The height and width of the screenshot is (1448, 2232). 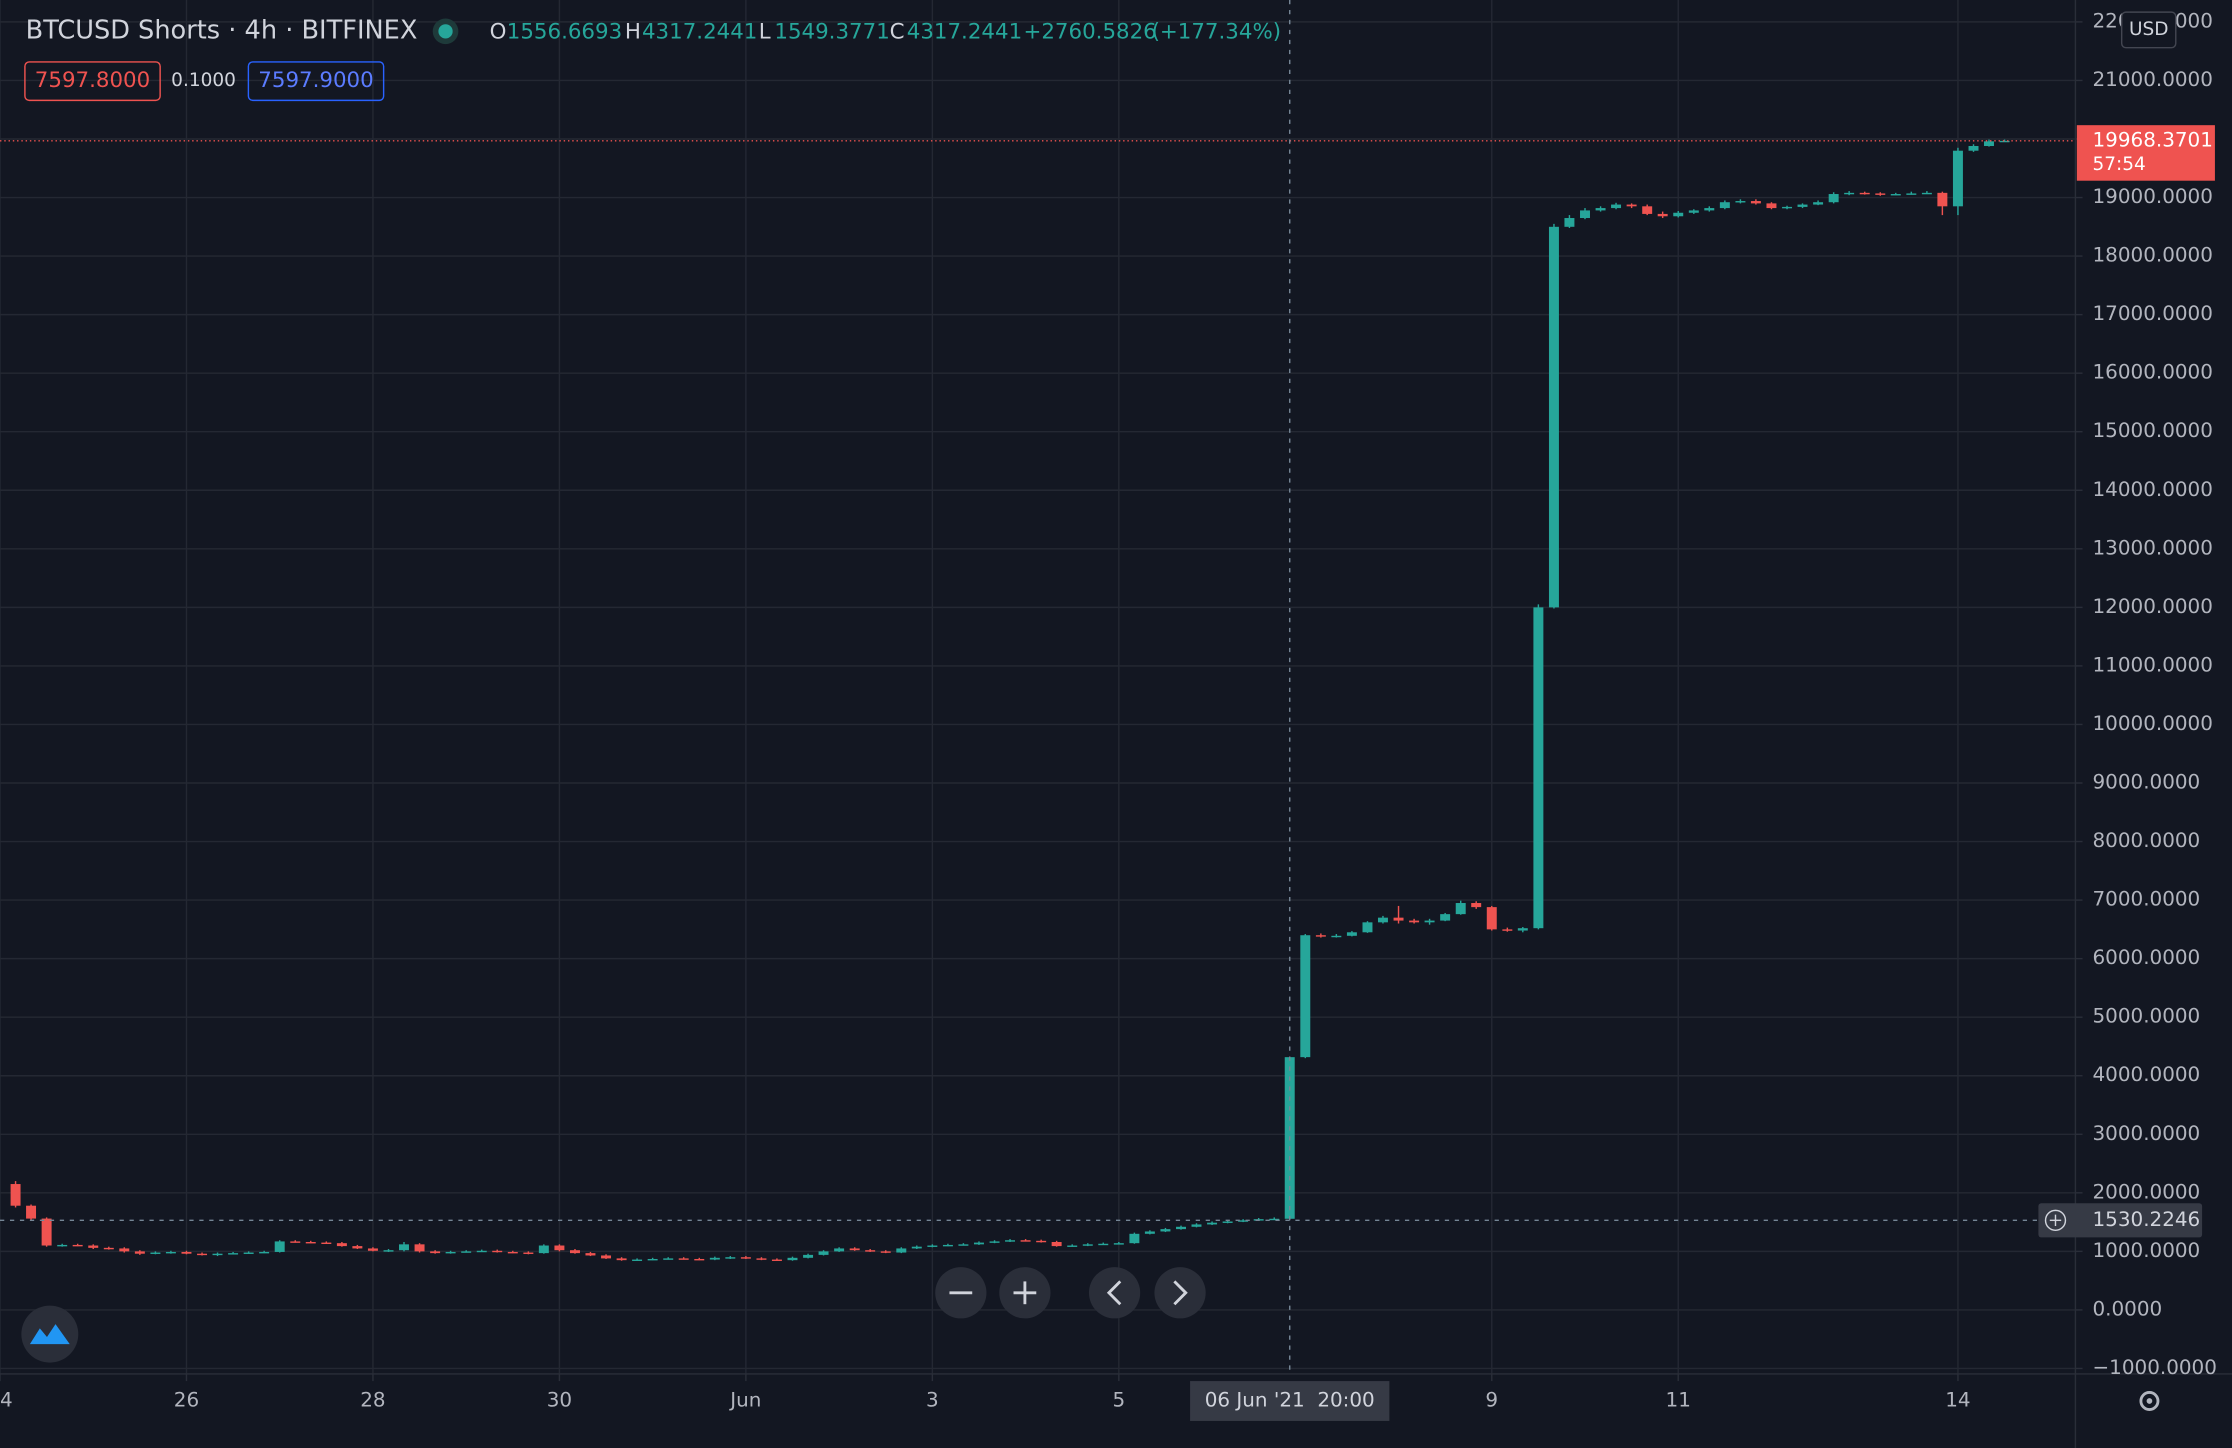 What do you see at coordinates (2127, 1308) in the screenshot?
I see `y-tick-label: 0.0000` at bounding box center [2127, 1308].